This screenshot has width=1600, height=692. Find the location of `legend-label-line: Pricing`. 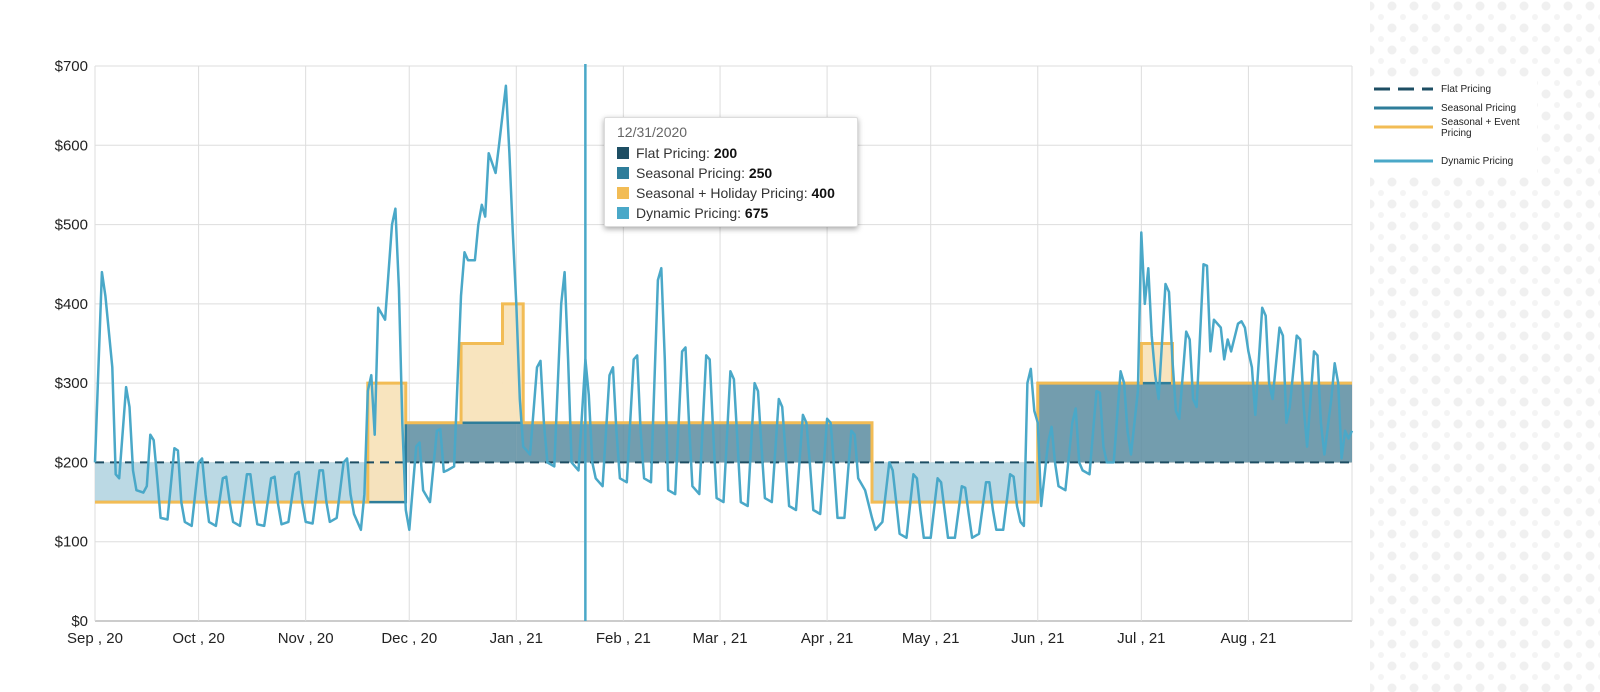

legend-label-line: Pricing is located at coordinates (1456, 133).